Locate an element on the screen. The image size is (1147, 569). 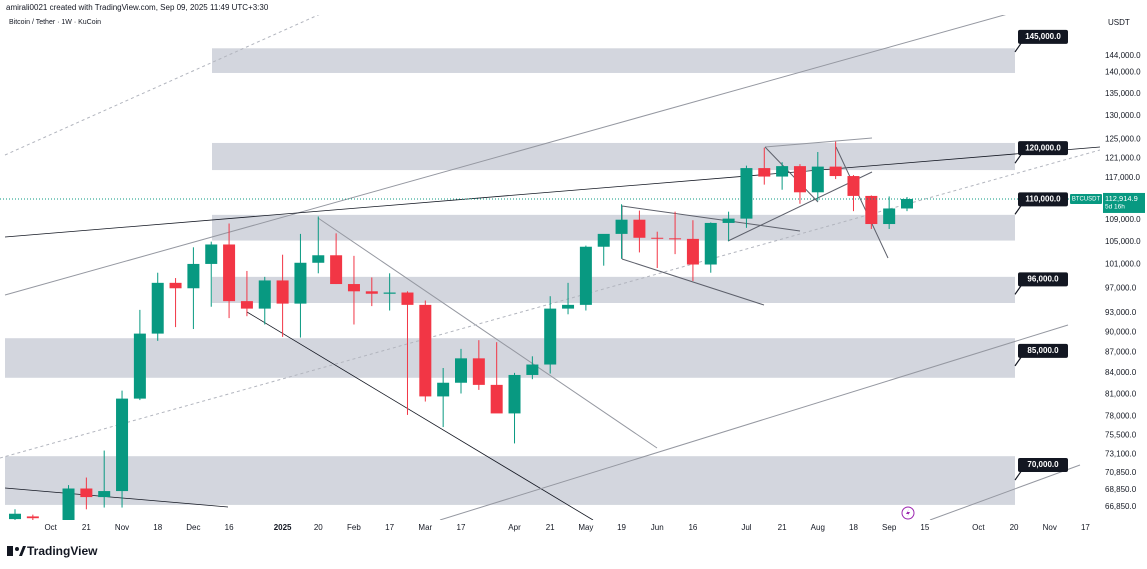
y-tick-label: 130,000.0 is located at coordinates (1123, 115).